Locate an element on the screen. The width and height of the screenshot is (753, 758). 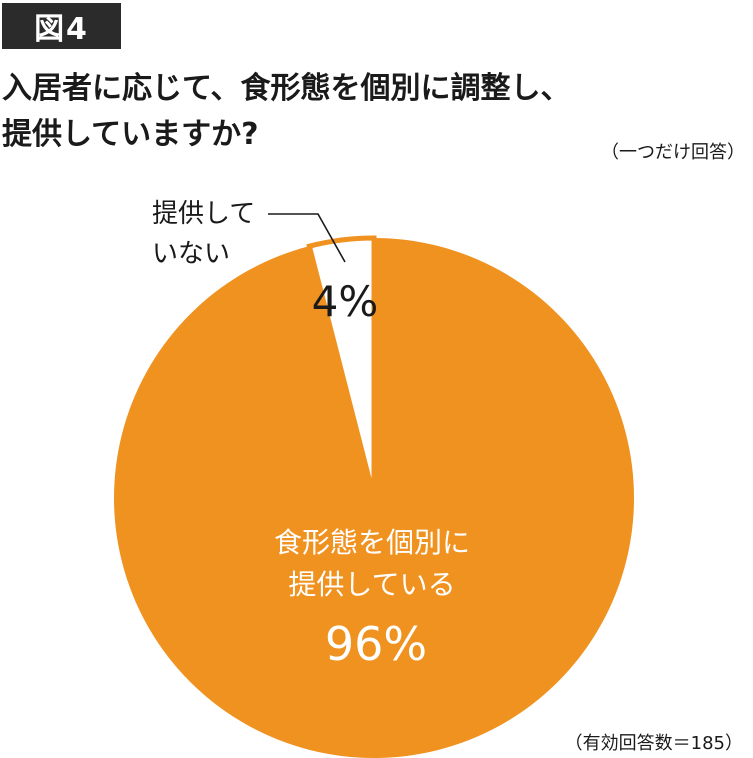
pie-slice-not-provided is located at coordinates (341, 367).